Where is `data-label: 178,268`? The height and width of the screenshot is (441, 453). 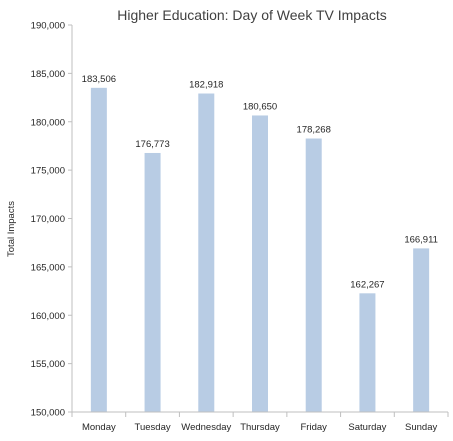
data-label: 178,268 is located at coordinates (314, 130).